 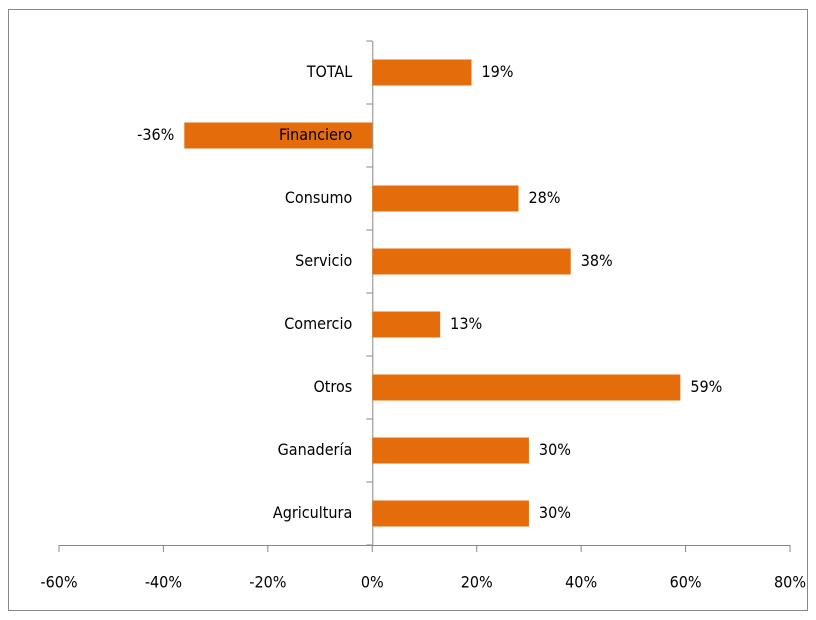 I want to click on value-label: -36%, so click(x=155, y=134).